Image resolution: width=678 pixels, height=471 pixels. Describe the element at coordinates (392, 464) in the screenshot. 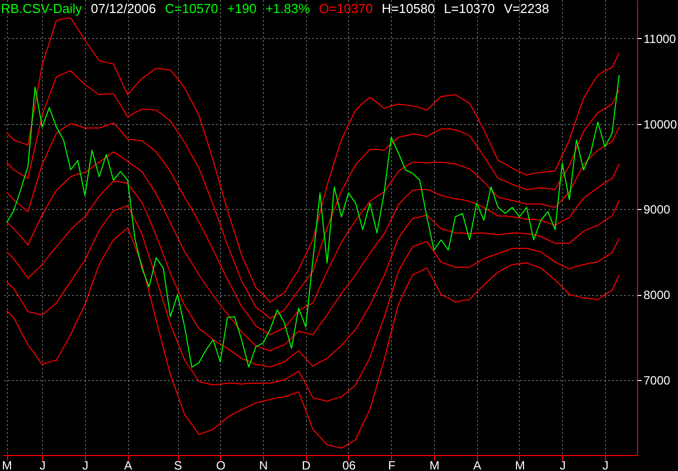

I see `x-tick-label: F` at that location.